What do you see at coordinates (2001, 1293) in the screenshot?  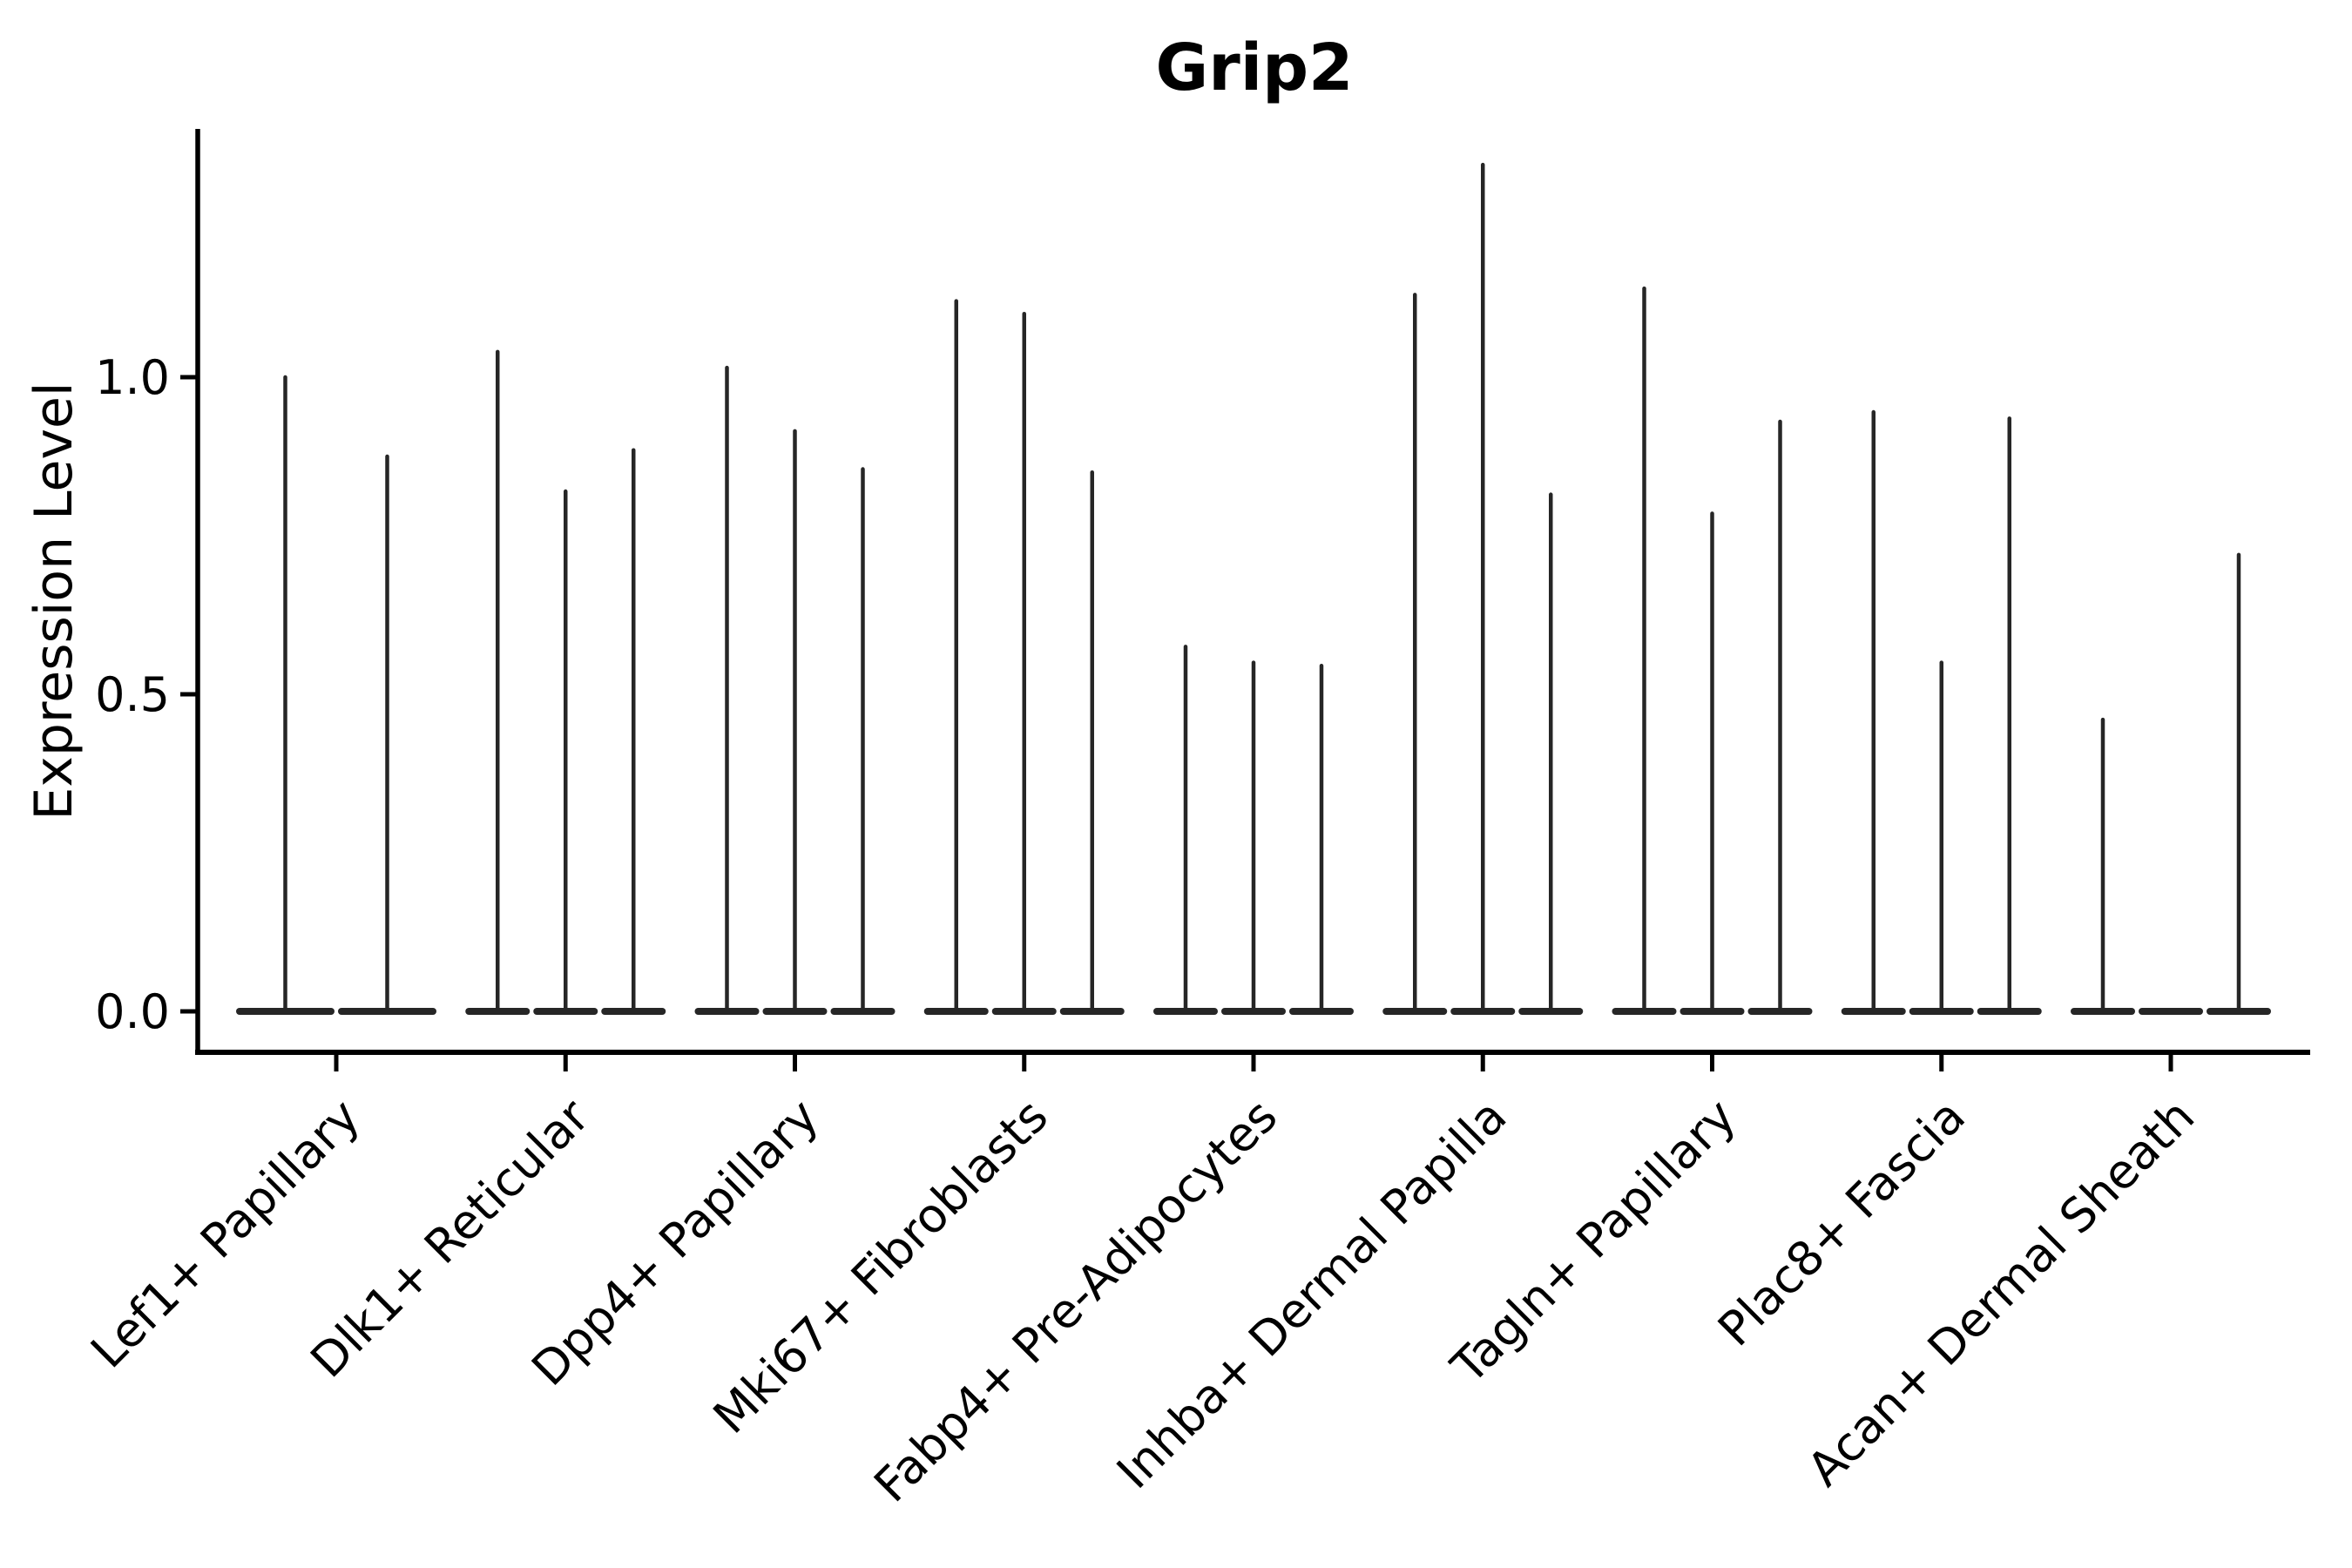 I see `x-tick-label: Acan+ Dermal Sheath` at bounding box center [2001, 1293].